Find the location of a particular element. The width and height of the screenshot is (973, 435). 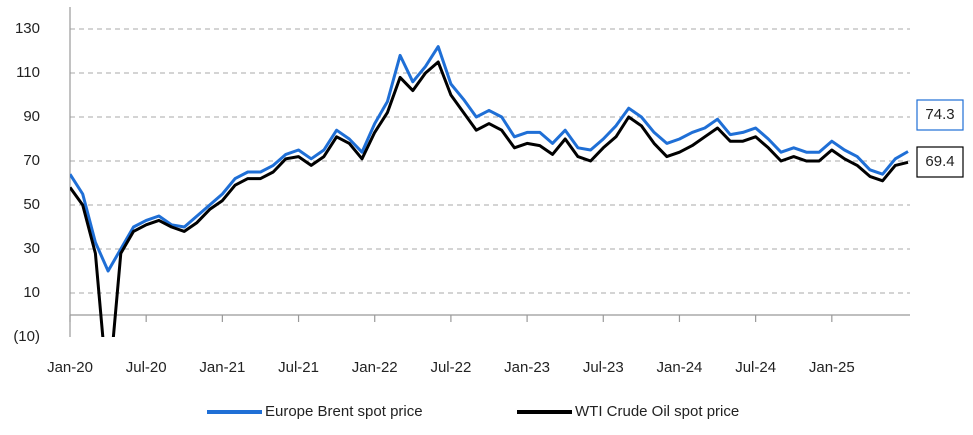

x-tick-label: Jan-20 is located at coordinates (70, 367).